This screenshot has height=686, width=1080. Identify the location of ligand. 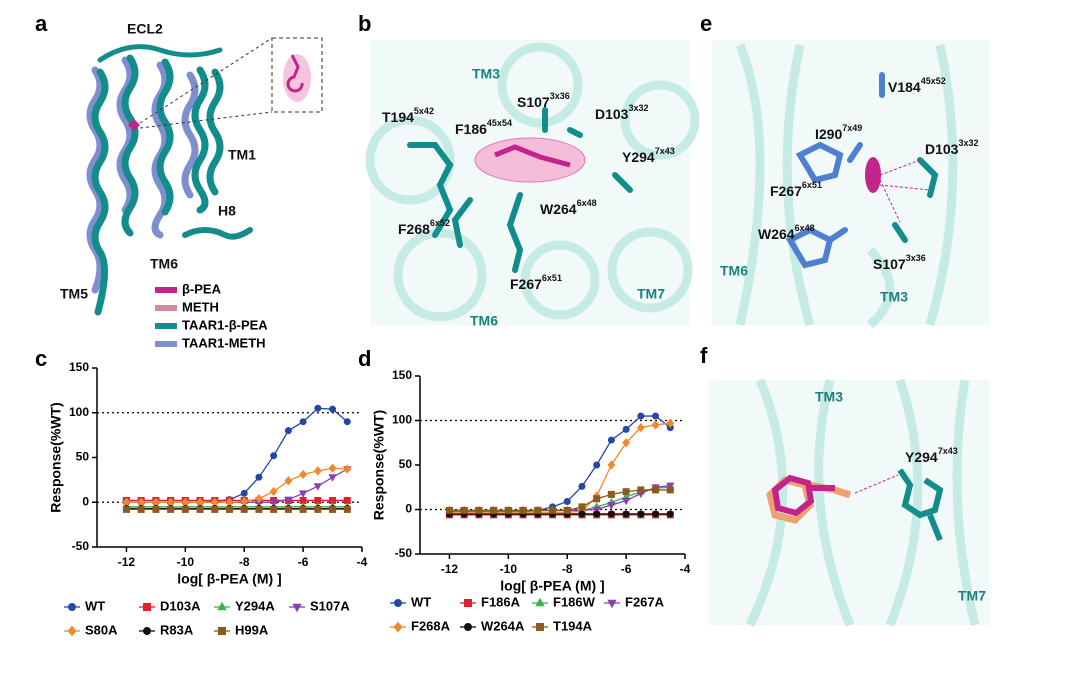
(532, 156).